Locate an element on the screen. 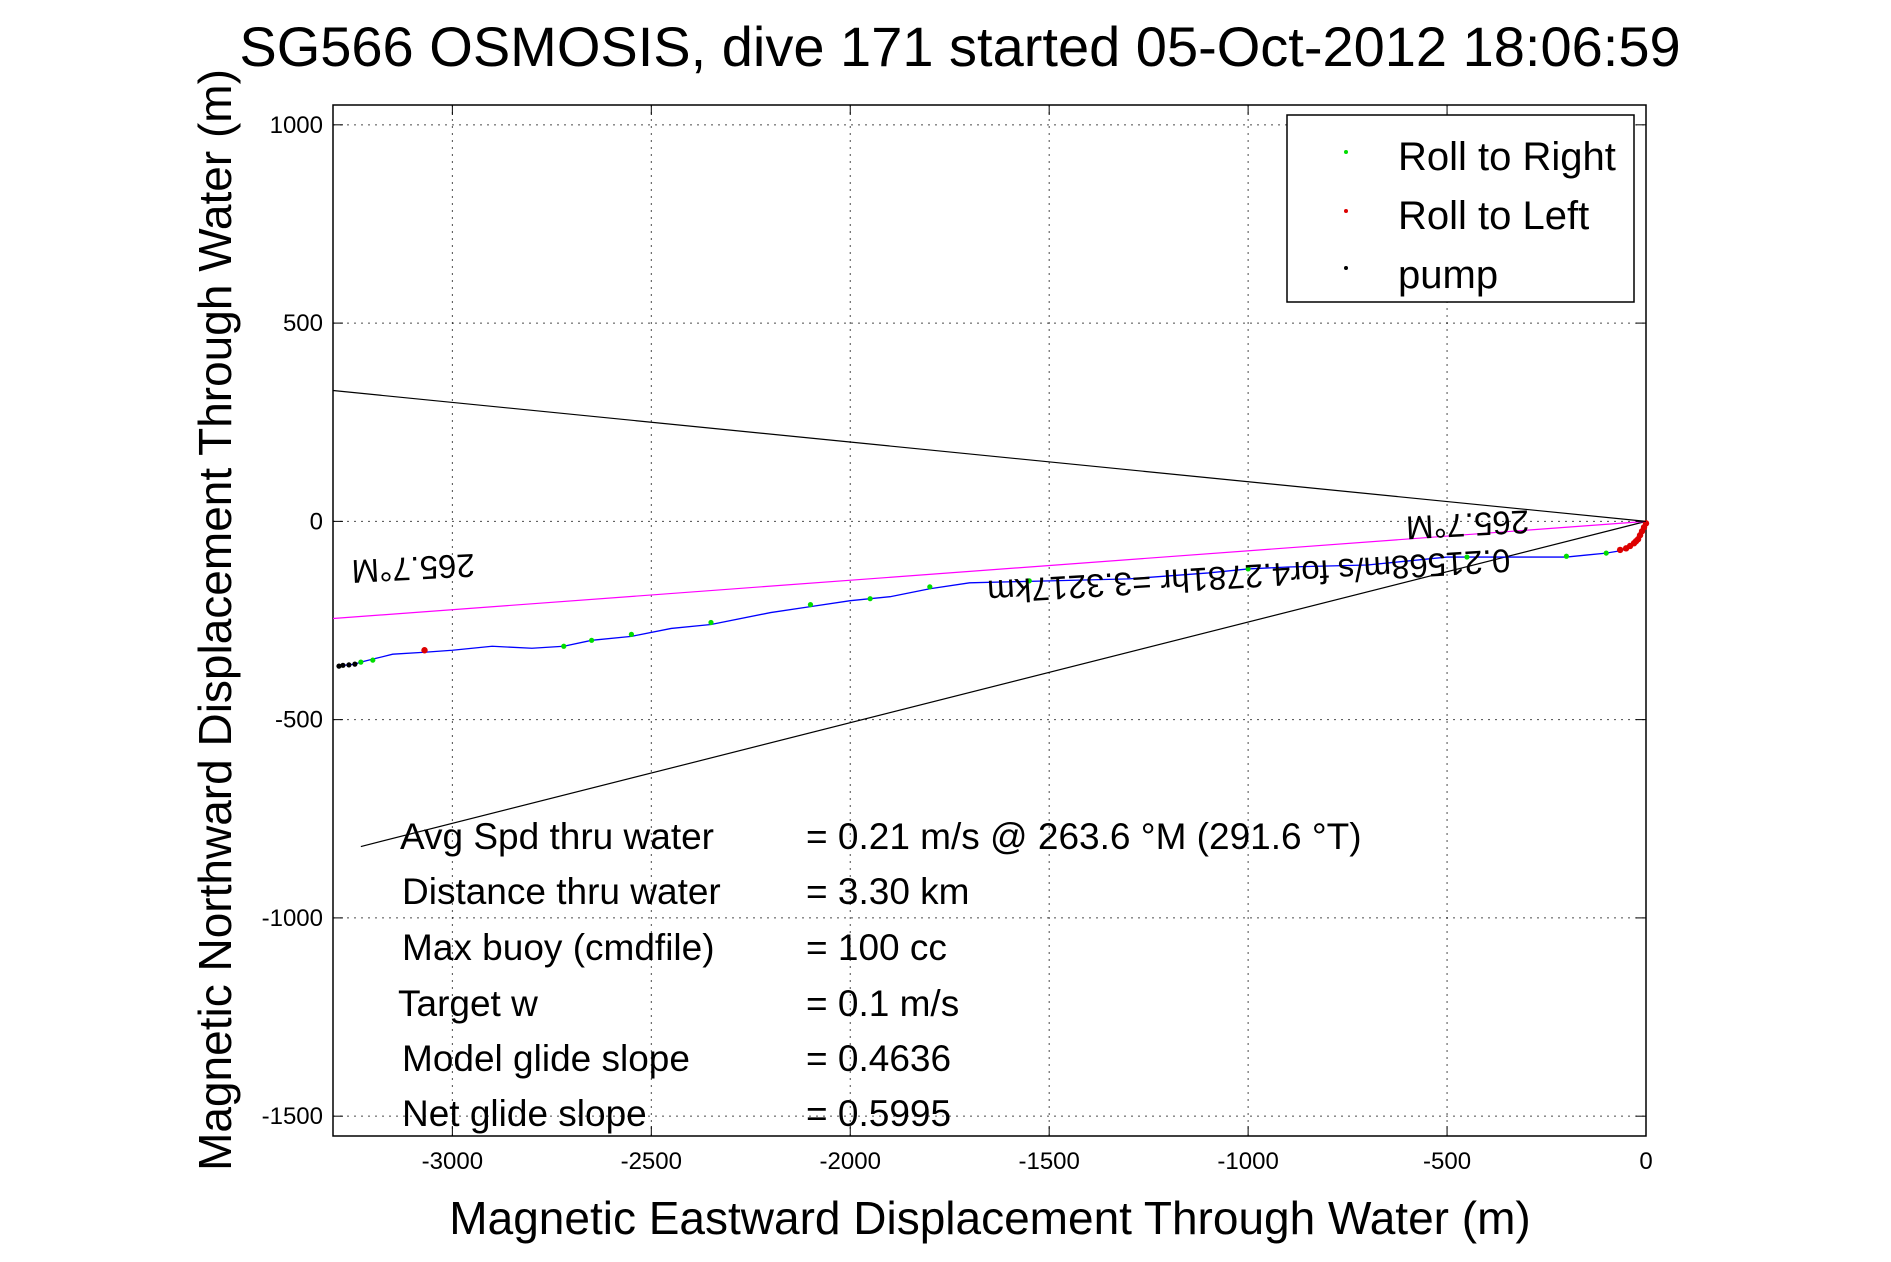 The width and height of the screenshot is (1891, 1262). x-tick-label: 0 is located at coordinates (1645, 1161).